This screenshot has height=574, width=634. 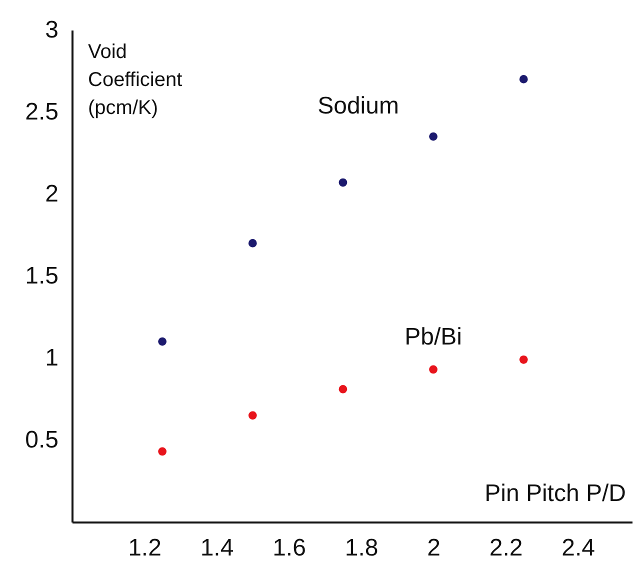 What do you see at coordinates (135, 80) in the screenshot?
I see `y-axis-title: Void Coefficient (pcm/K)` at bounding box center [135, 80].